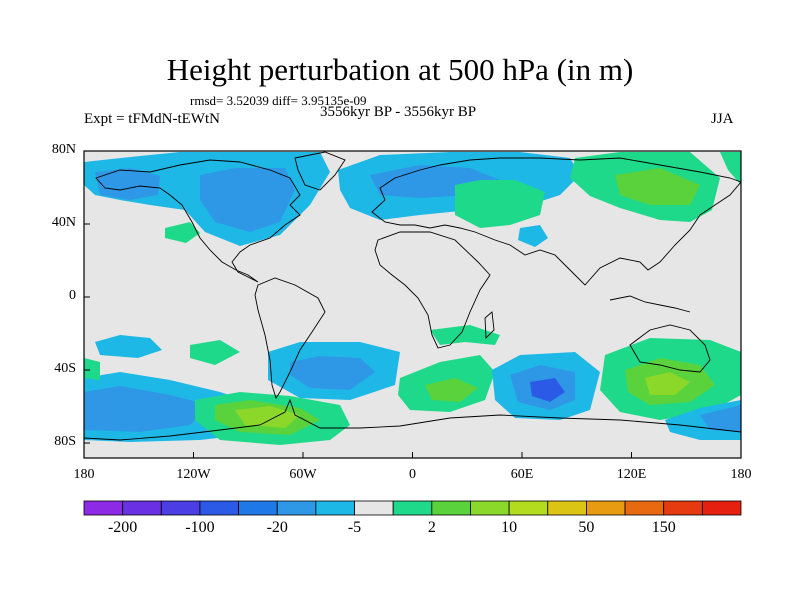 The height and width of the screenshot is (600, 800). What do you see at coordinates (631, 474) in the screenshot?
I see `longitude-label: 120E` at bounding box center [631, 474].